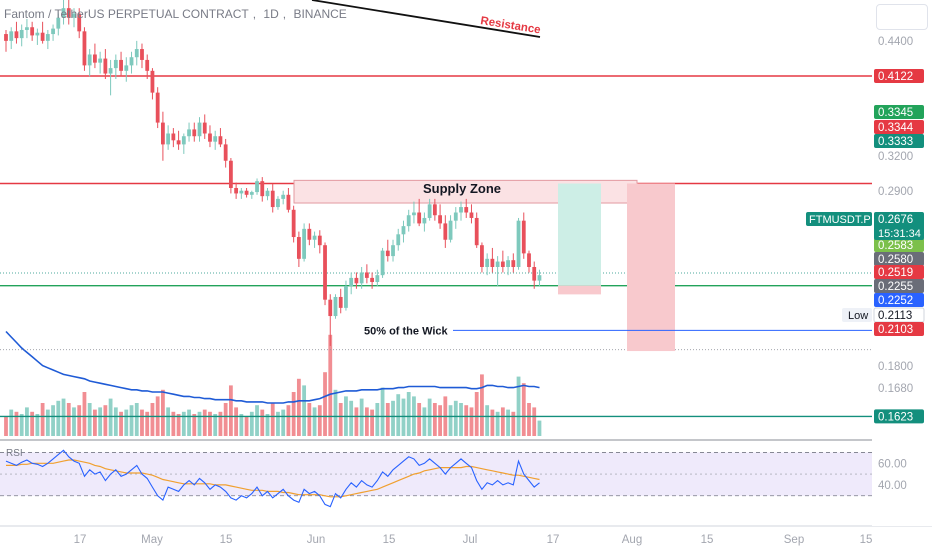  What do you see at coordinates (14, 453) in the screenshot?
I see `rsi-label: RSI` at bounding box center [14, 453].